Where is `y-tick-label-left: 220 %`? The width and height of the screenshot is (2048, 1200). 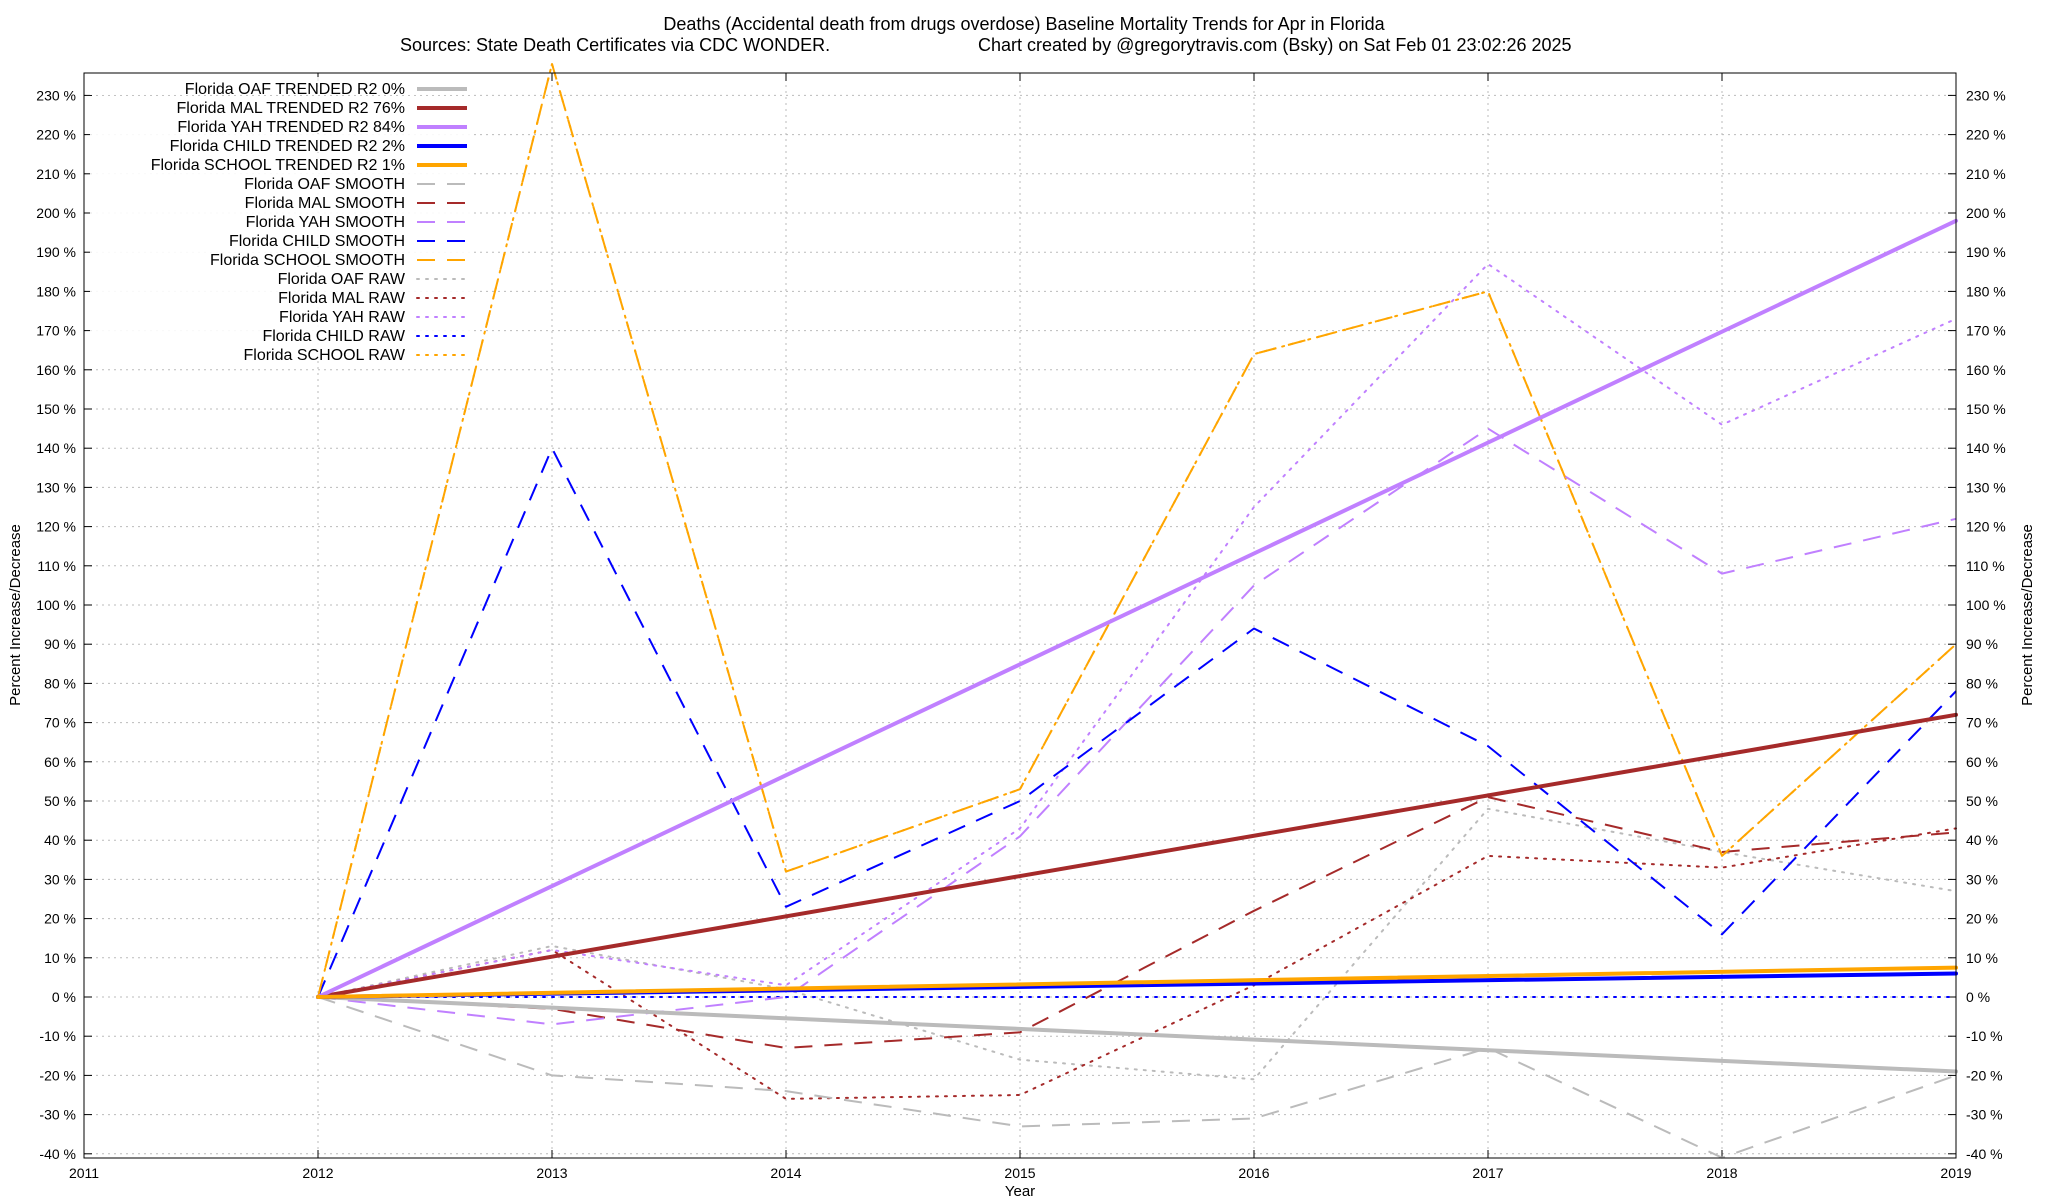 y-tick-label-left: 220 % is located at coordinates (56, 135).